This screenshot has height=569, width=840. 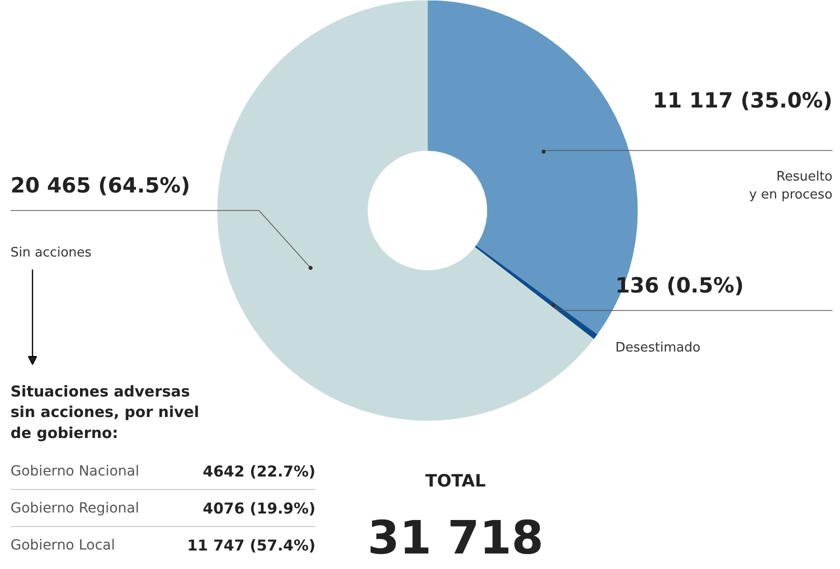 I want to click on slice-label: Resuelto y en proceso, so click(x=791, y=186).